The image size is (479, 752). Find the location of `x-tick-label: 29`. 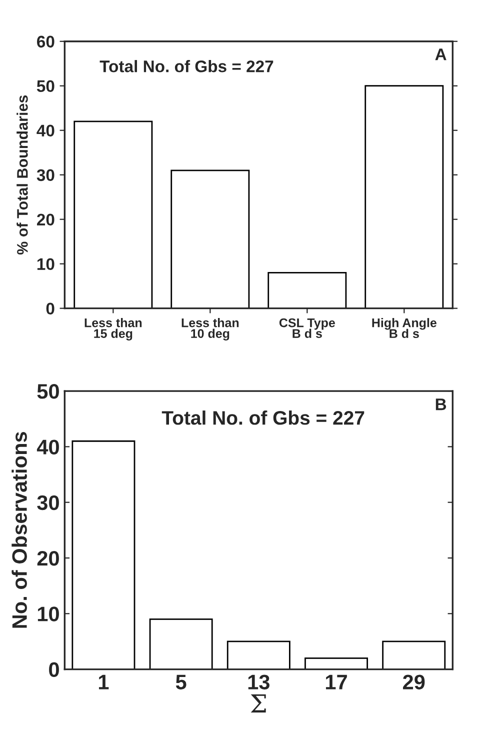

x-tick-label: 29 is located at coordinates (413, 682).